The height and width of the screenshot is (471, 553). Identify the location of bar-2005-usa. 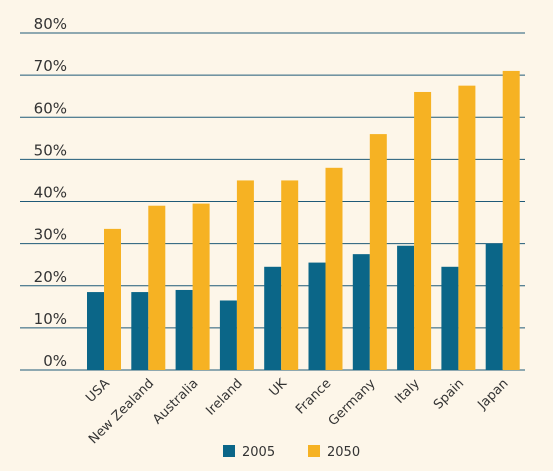
(95, 331).